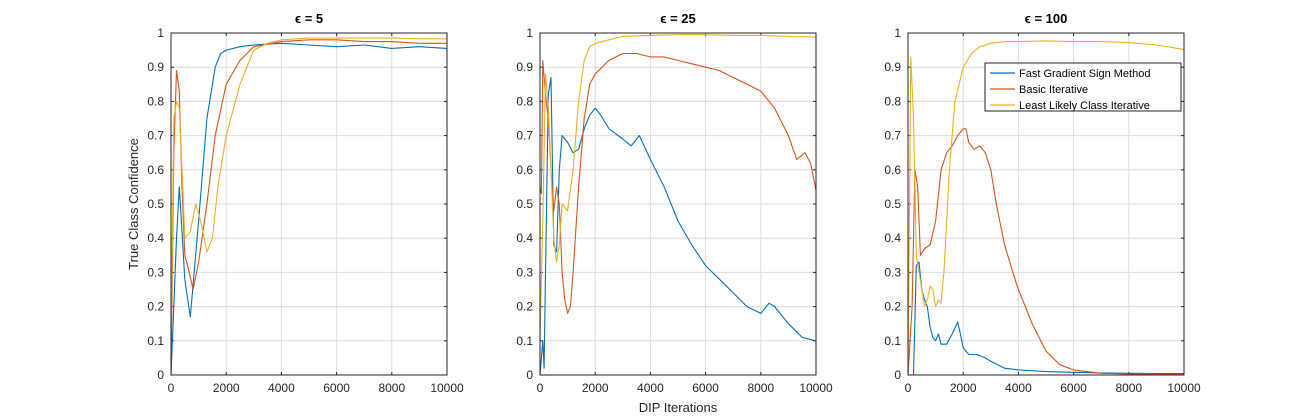 This screenshot has height=420, width=1314. I want to click on legend-label-basic-iterative: Basic Iterative, so click(1053, 90).